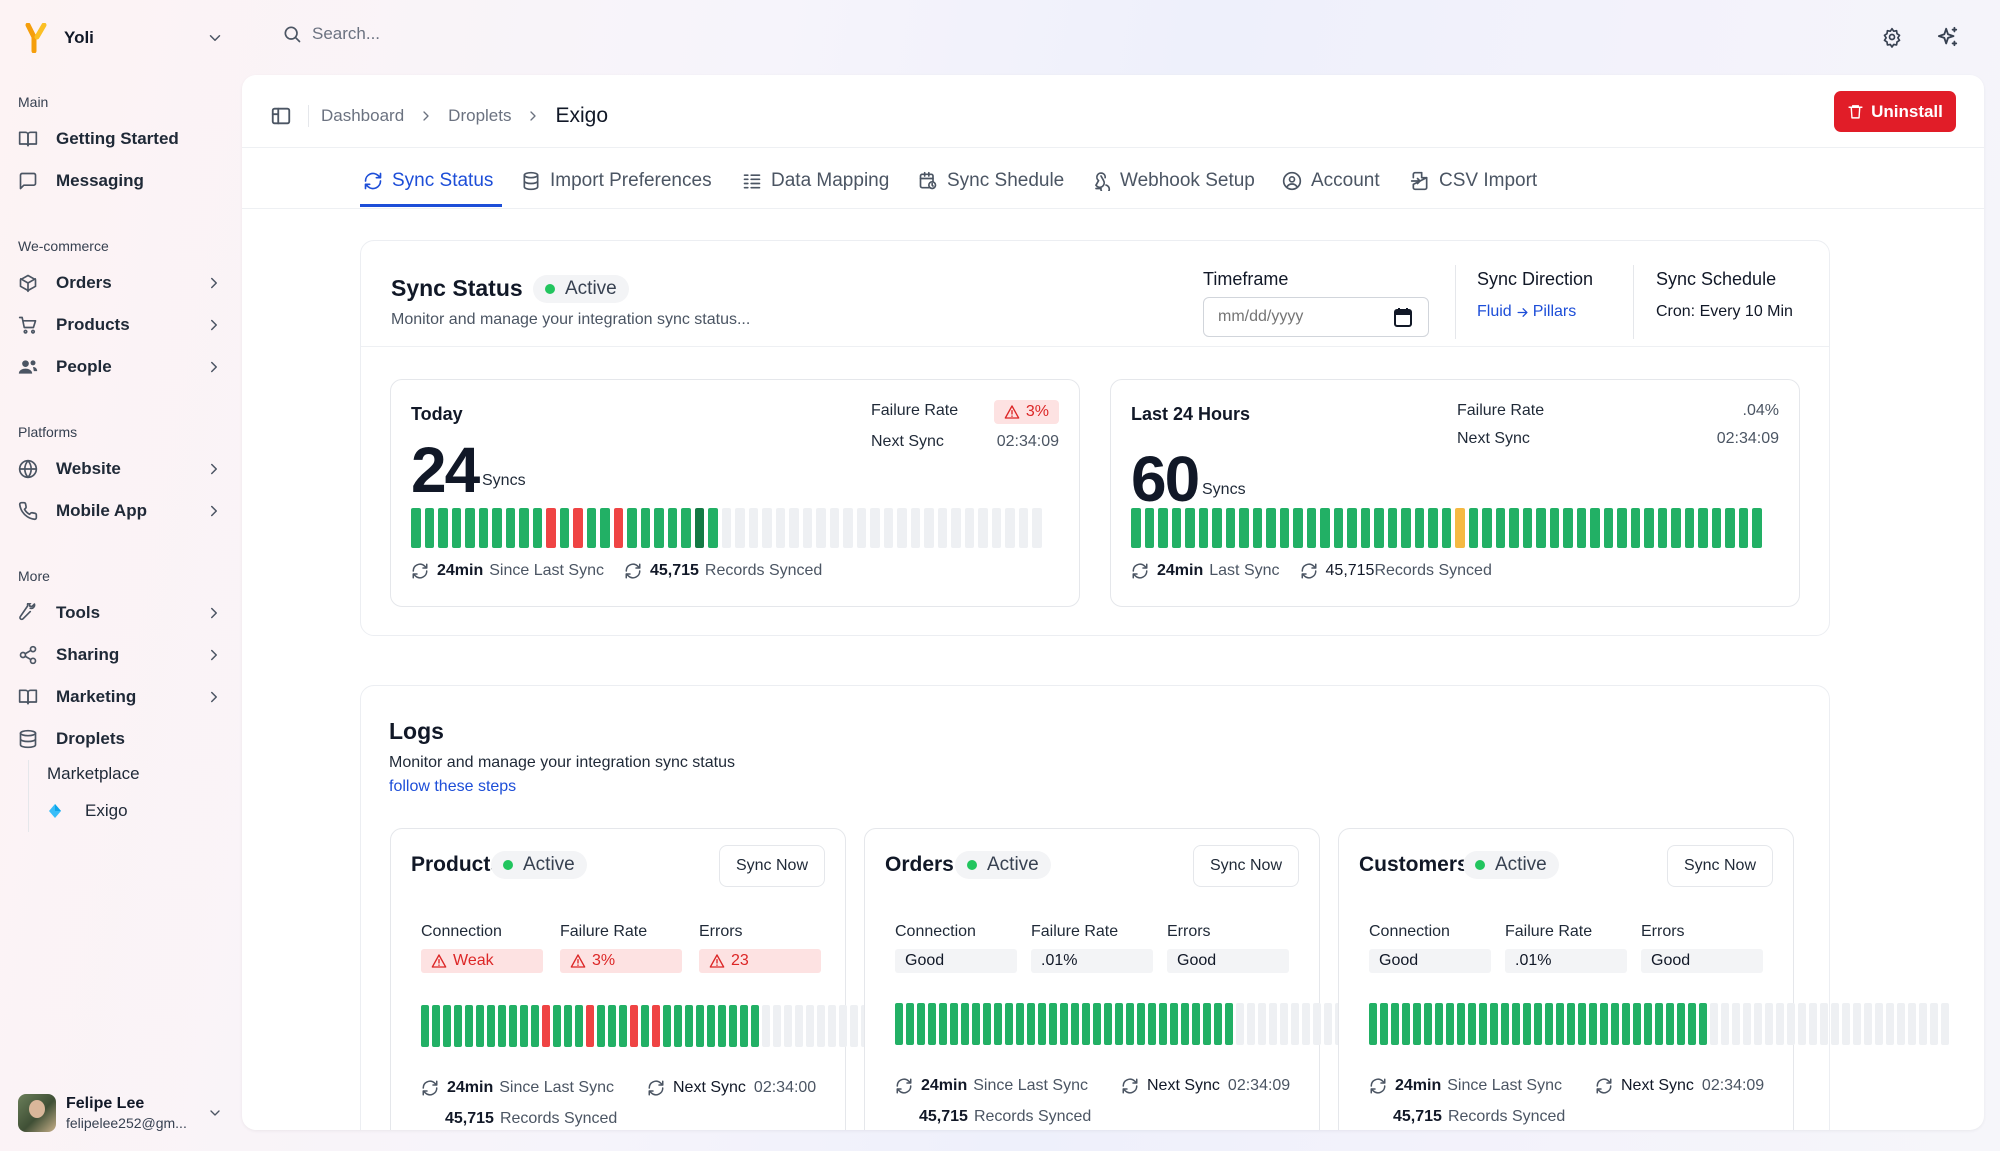 Image resolution: width=2000 pixels, height=1151 pixels. I want to click on errors-label: Errors, so click(1189, 931).